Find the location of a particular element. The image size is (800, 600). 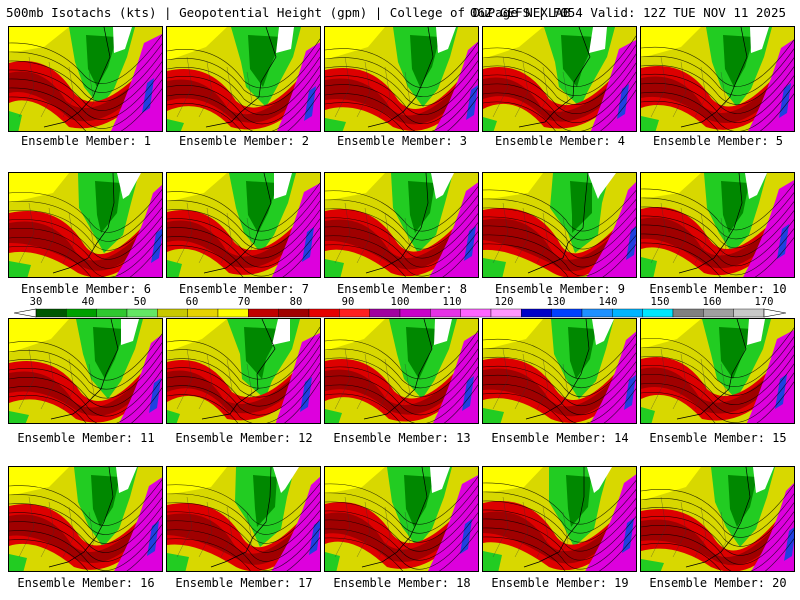

colorbar-swatches is located at coordinates (400, 313).